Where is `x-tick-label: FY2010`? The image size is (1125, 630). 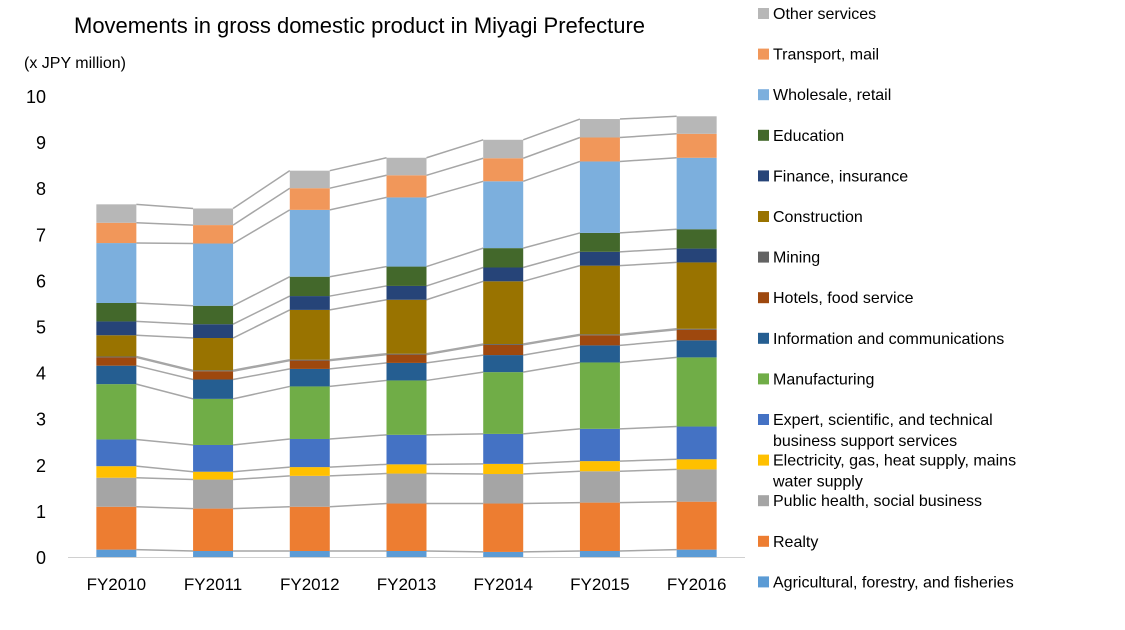
x-tick-label: FY2010 is located at coordinates (117, 584).